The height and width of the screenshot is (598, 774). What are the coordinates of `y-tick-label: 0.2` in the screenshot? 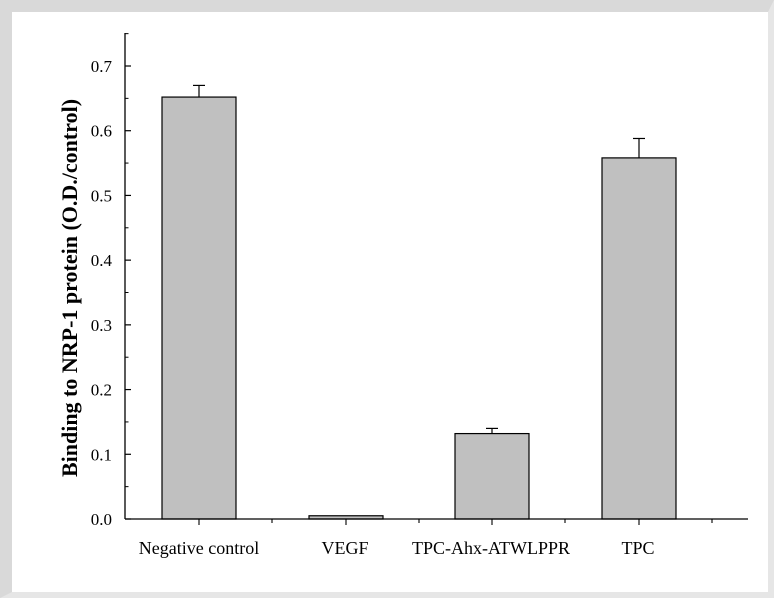 It's located at (101, 390).